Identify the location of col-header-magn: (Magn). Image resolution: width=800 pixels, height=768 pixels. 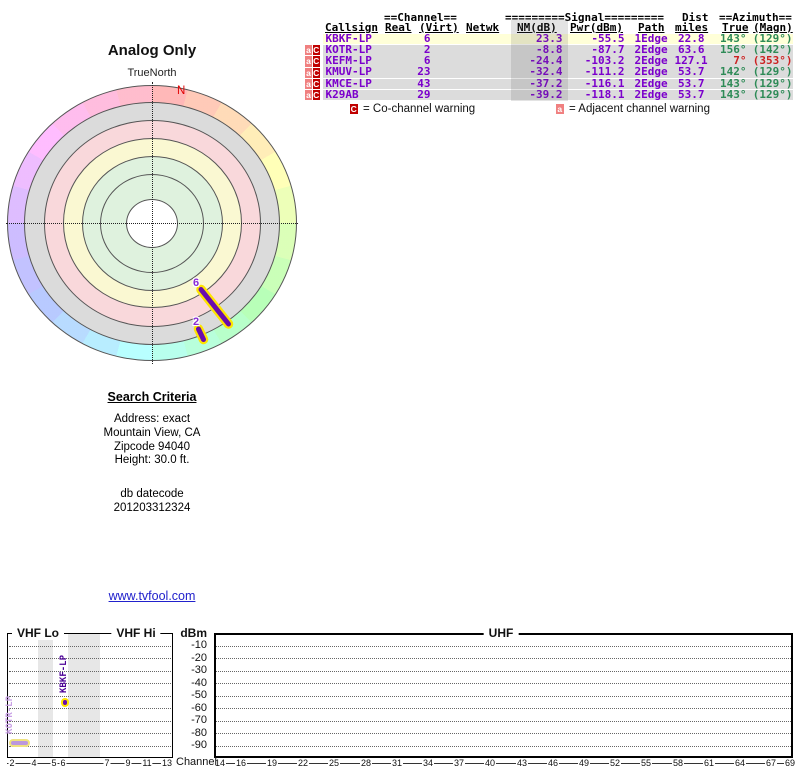
(773, 27).